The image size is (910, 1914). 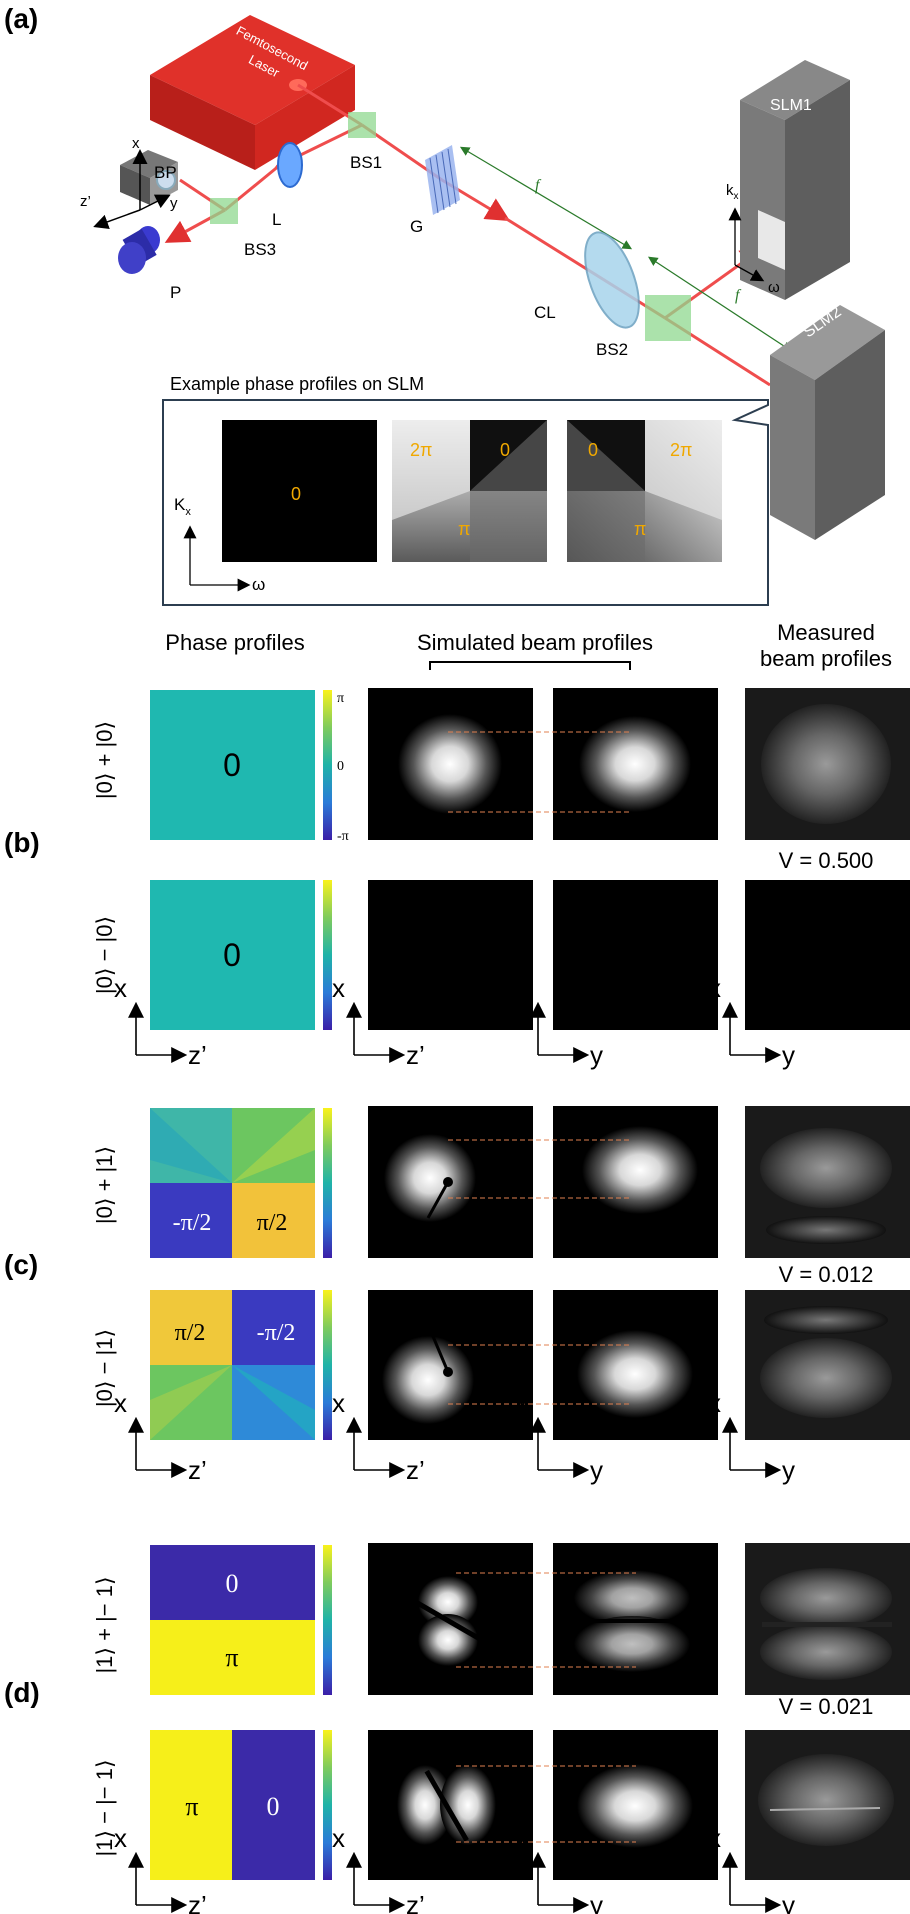 What do you see at coordinates (826, 658) in the screenshot?
I see `column-header-measured-2: beam profiles` at bounding box center [826, 658].